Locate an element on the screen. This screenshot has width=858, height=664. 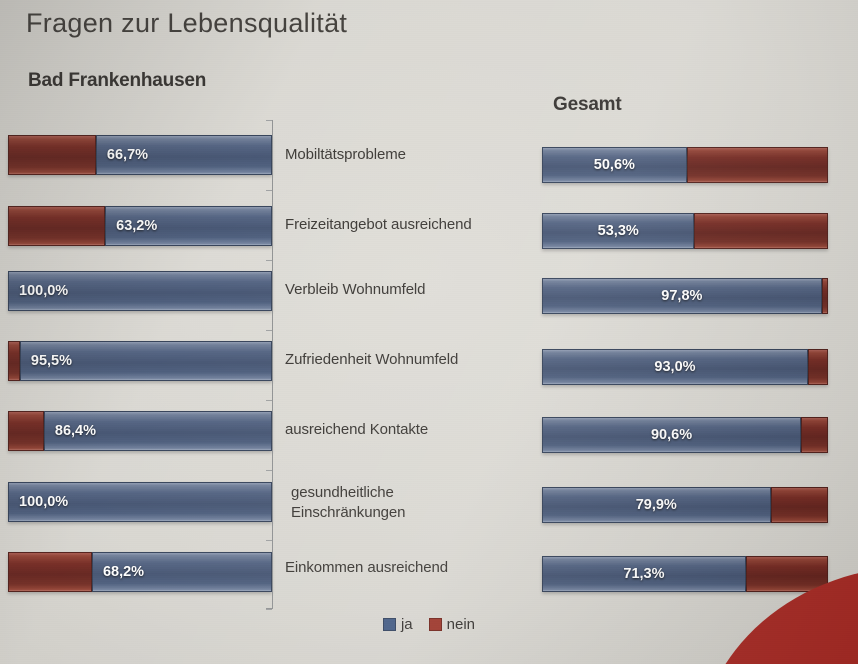
bar-value-label: 50,6% is located at coordinates (614, 165).